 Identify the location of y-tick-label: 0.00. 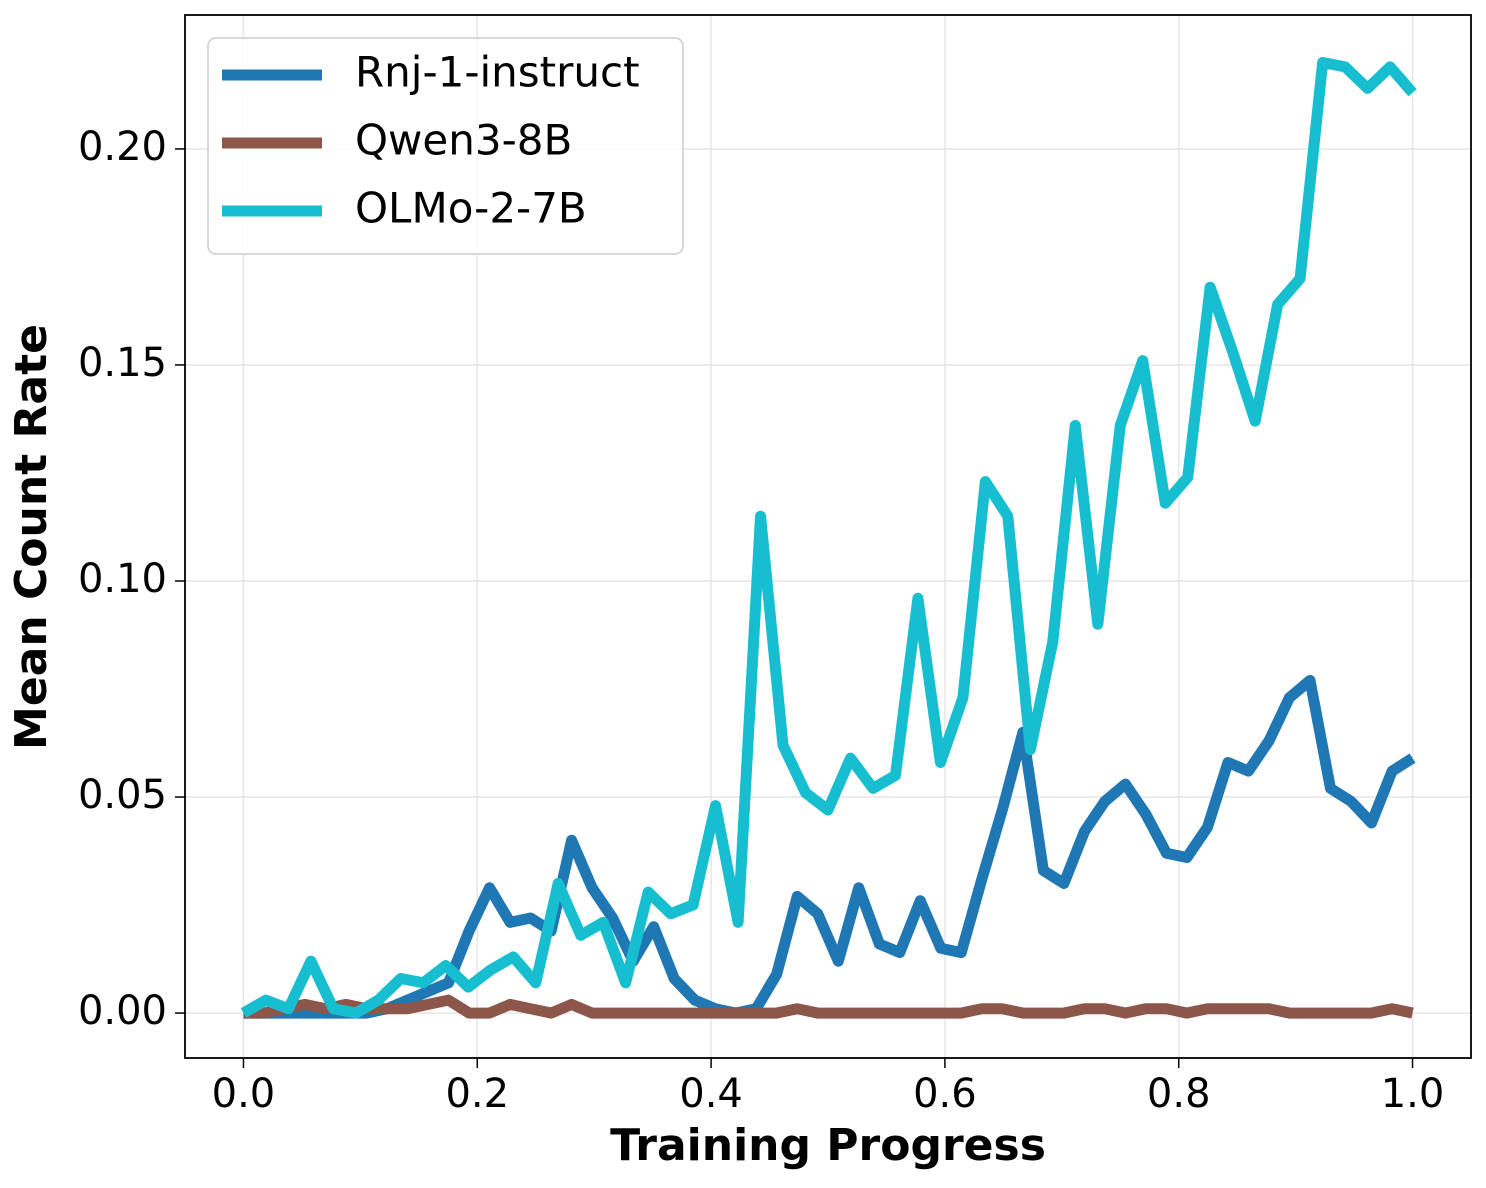
(122, 1011).